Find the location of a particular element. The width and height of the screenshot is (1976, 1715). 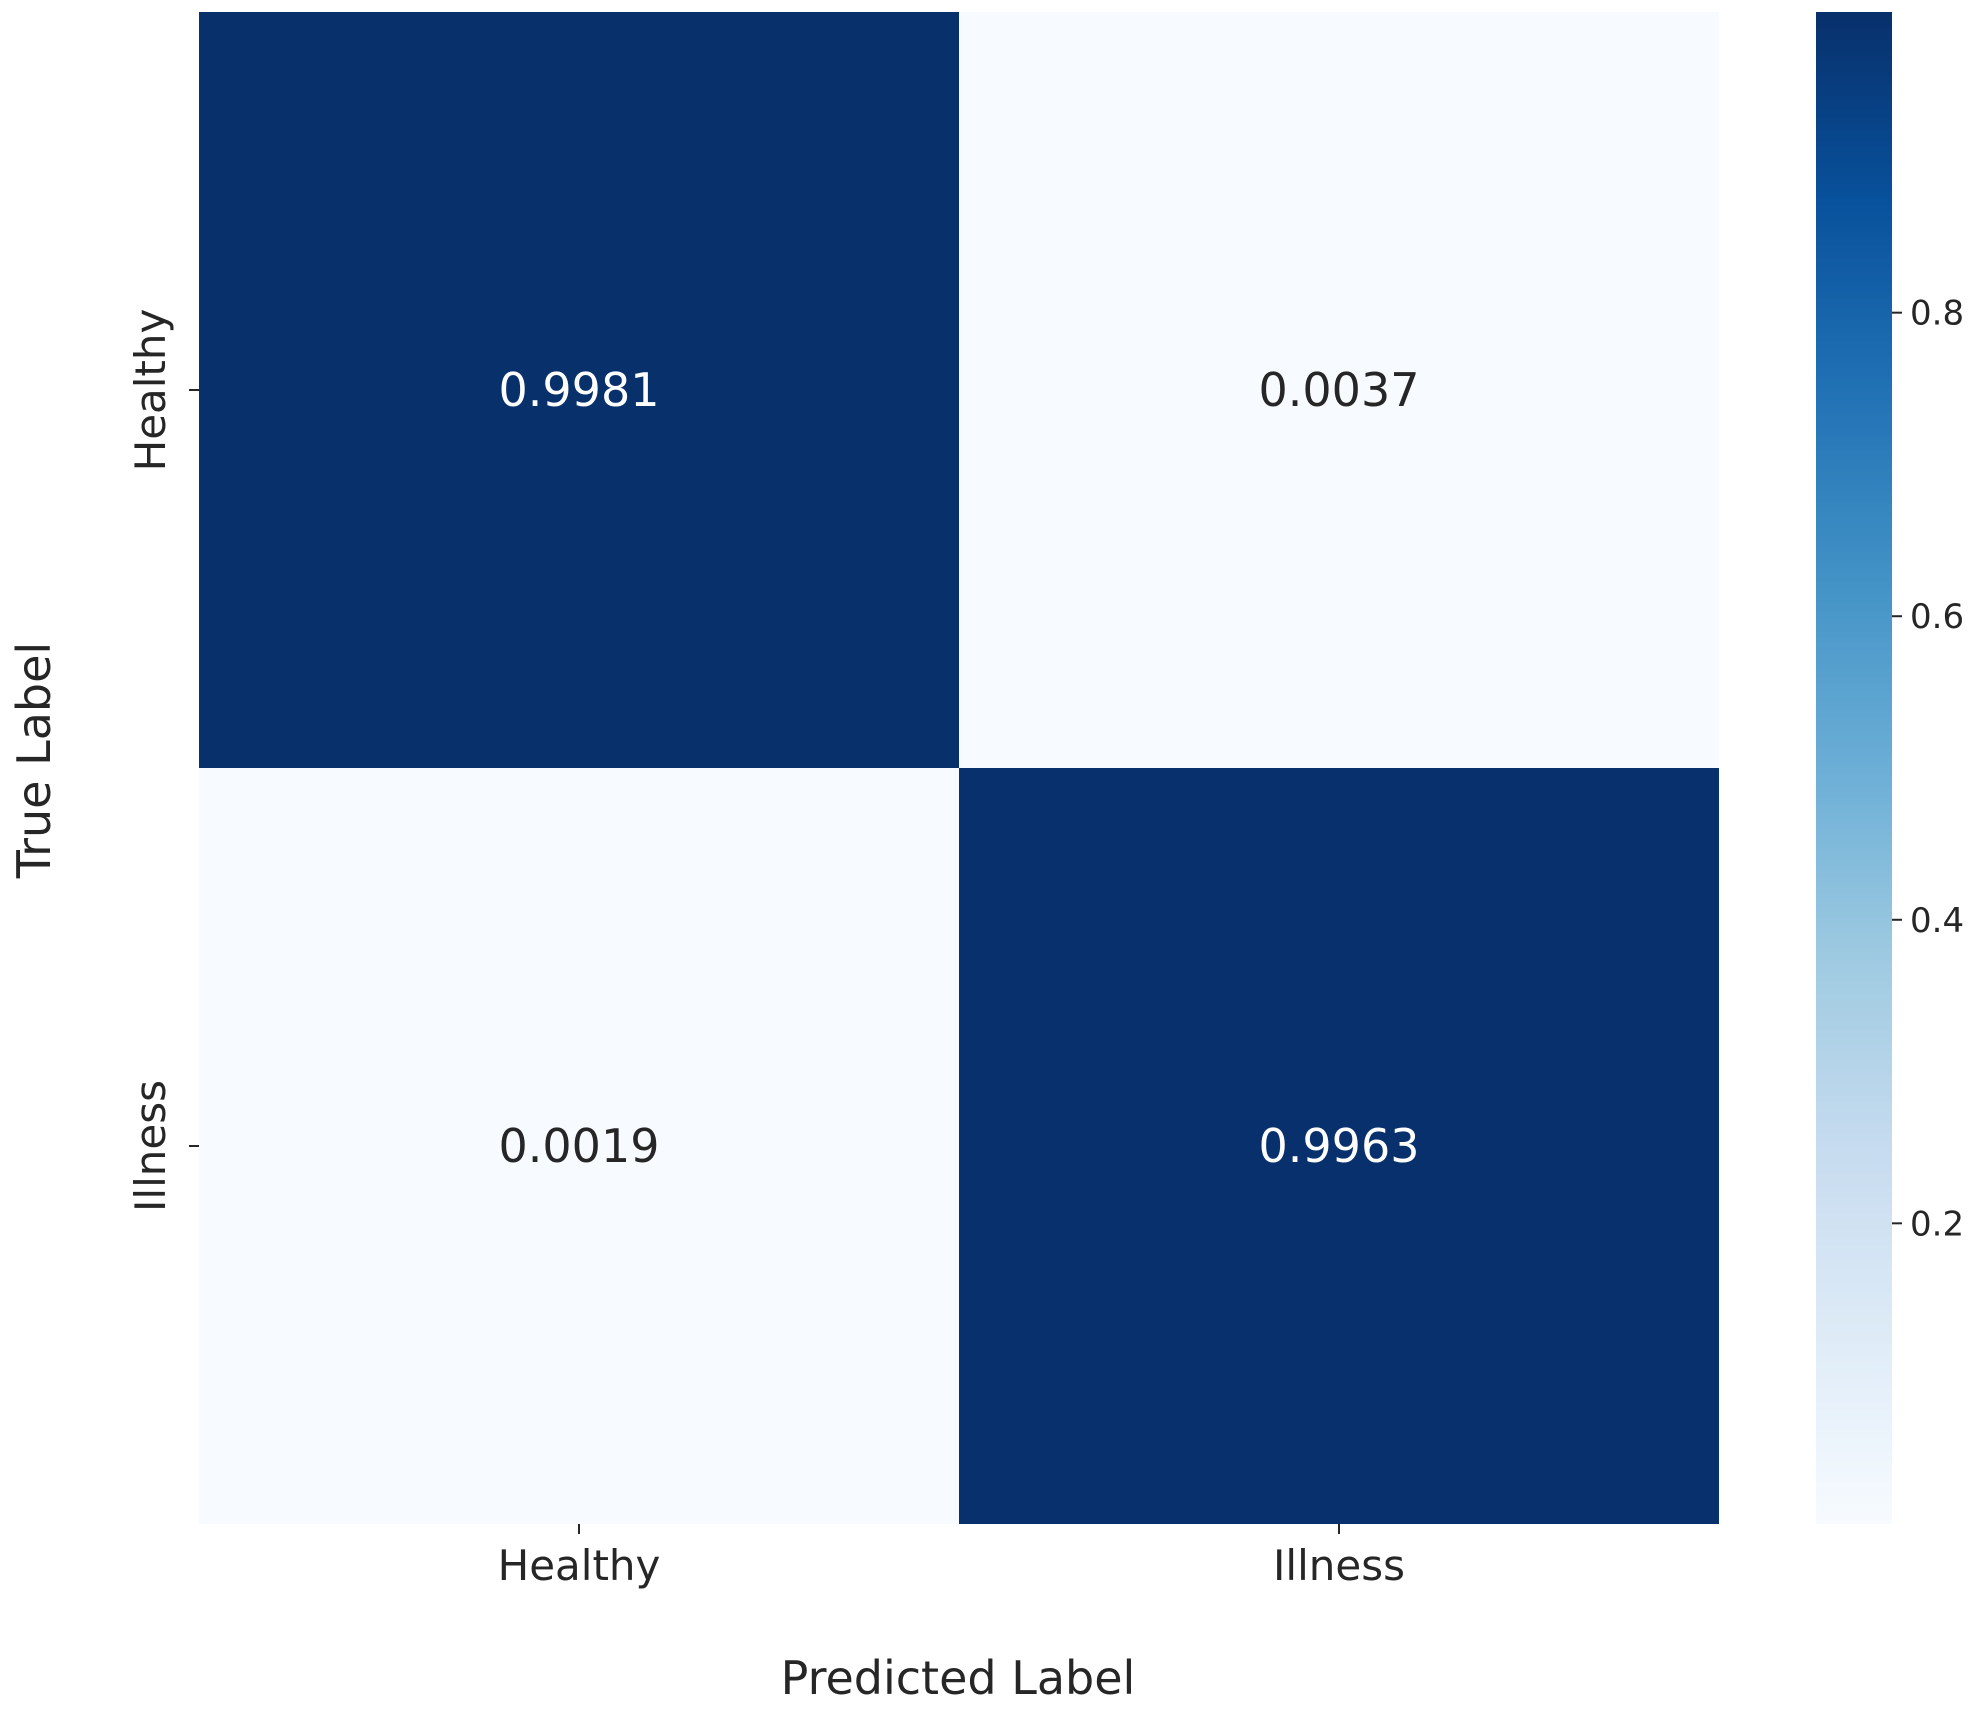

x-axis-ticks: Healthy Illness is located at coordinates (951, 1557).